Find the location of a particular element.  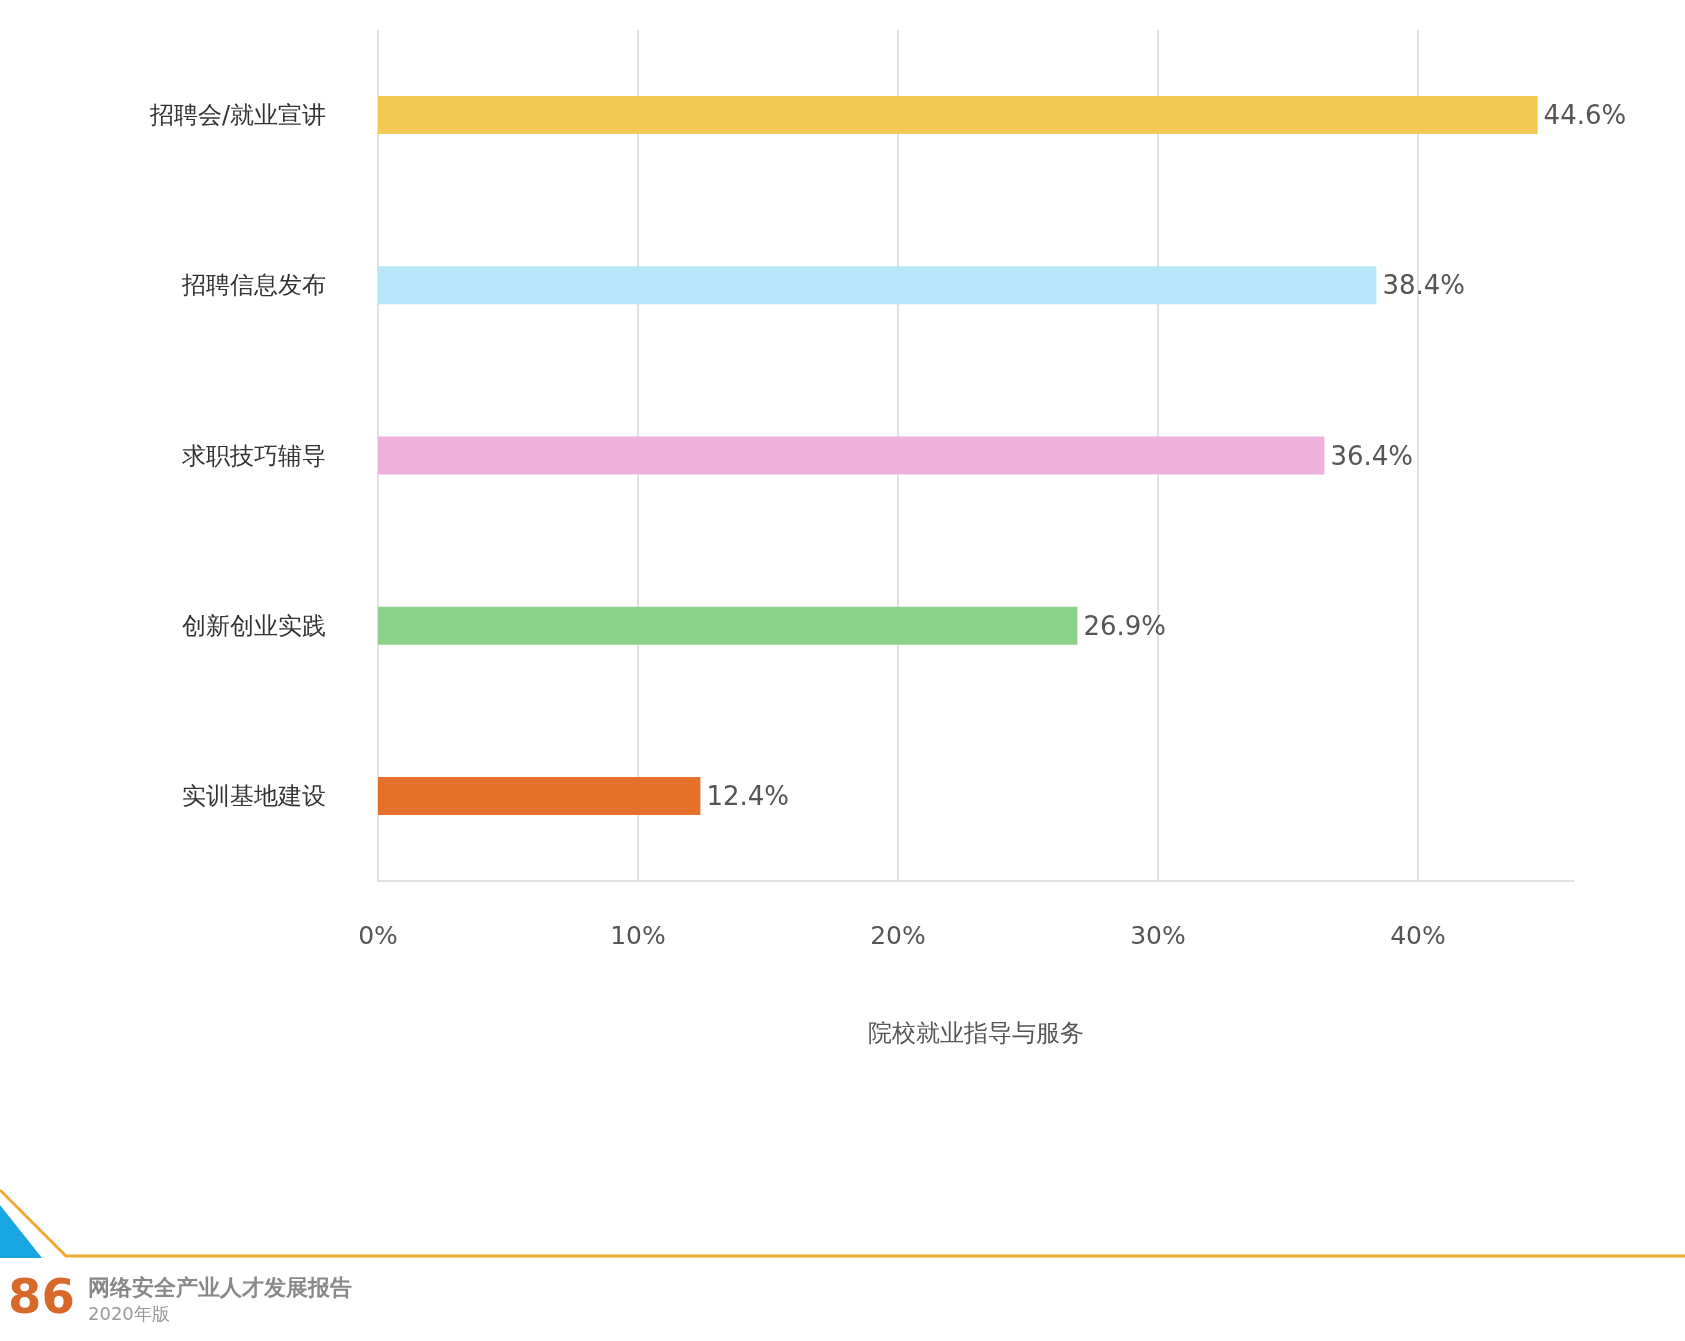

y-tick-label: 实训基地建设 is located at coordinates (254, 795).